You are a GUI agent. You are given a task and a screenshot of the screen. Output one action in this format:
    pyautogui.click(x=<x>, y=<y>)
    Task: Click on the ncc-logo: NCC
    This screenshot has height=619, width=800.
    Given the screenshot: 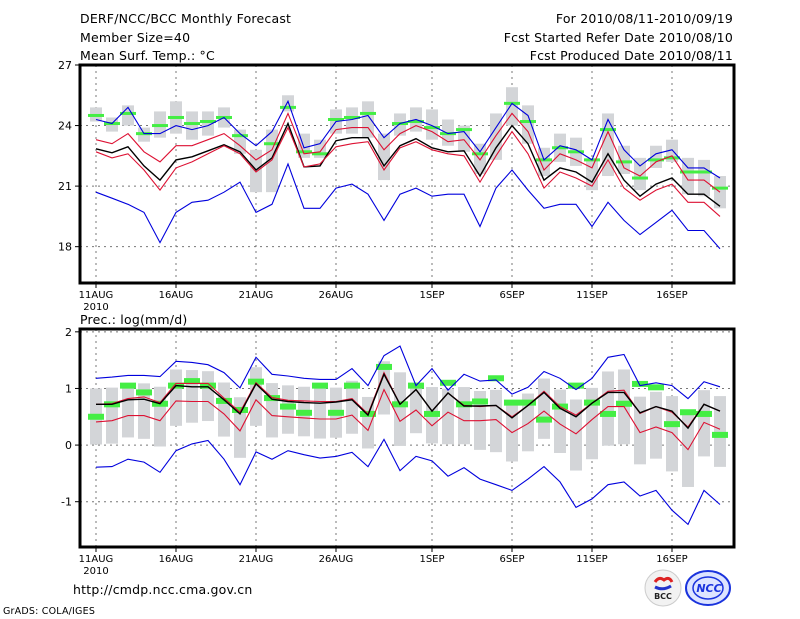 What is the action you would take?
    pyautogui.click(x=708, y=588)
    